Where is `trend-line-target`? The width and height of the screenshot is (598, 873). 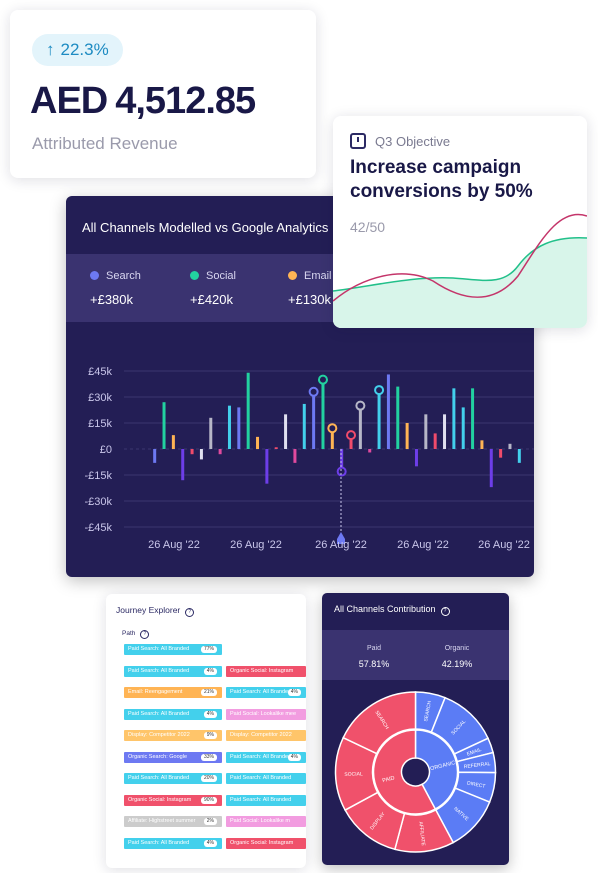 trend-line-target is located at coordinates (460, 264).